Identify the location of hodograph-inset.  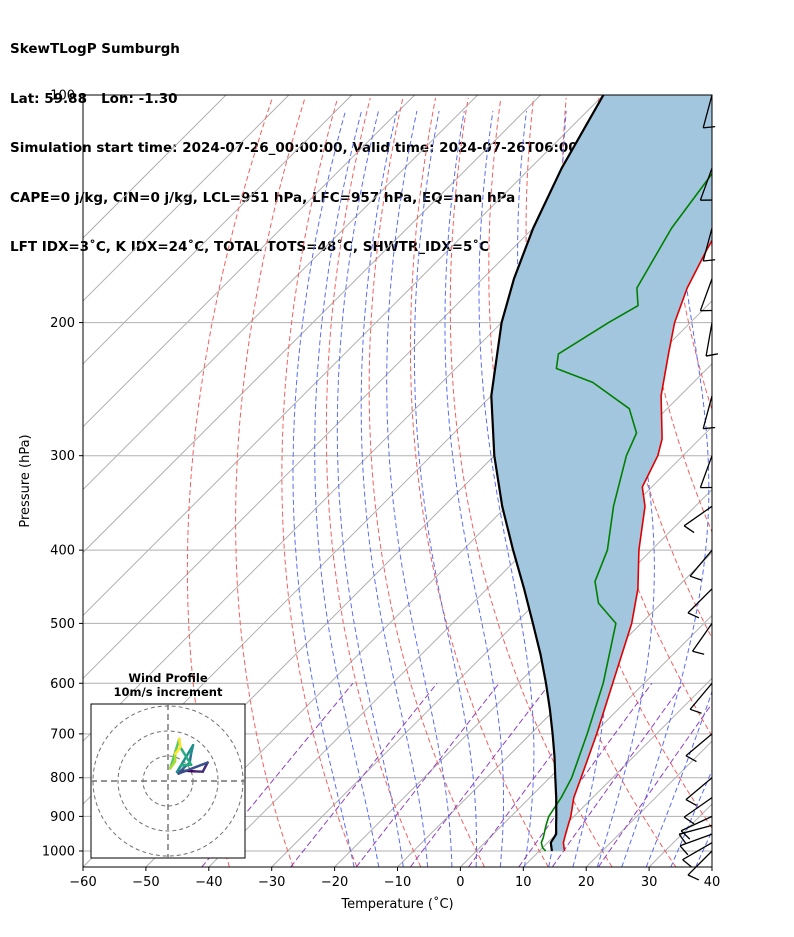
(168, 781).